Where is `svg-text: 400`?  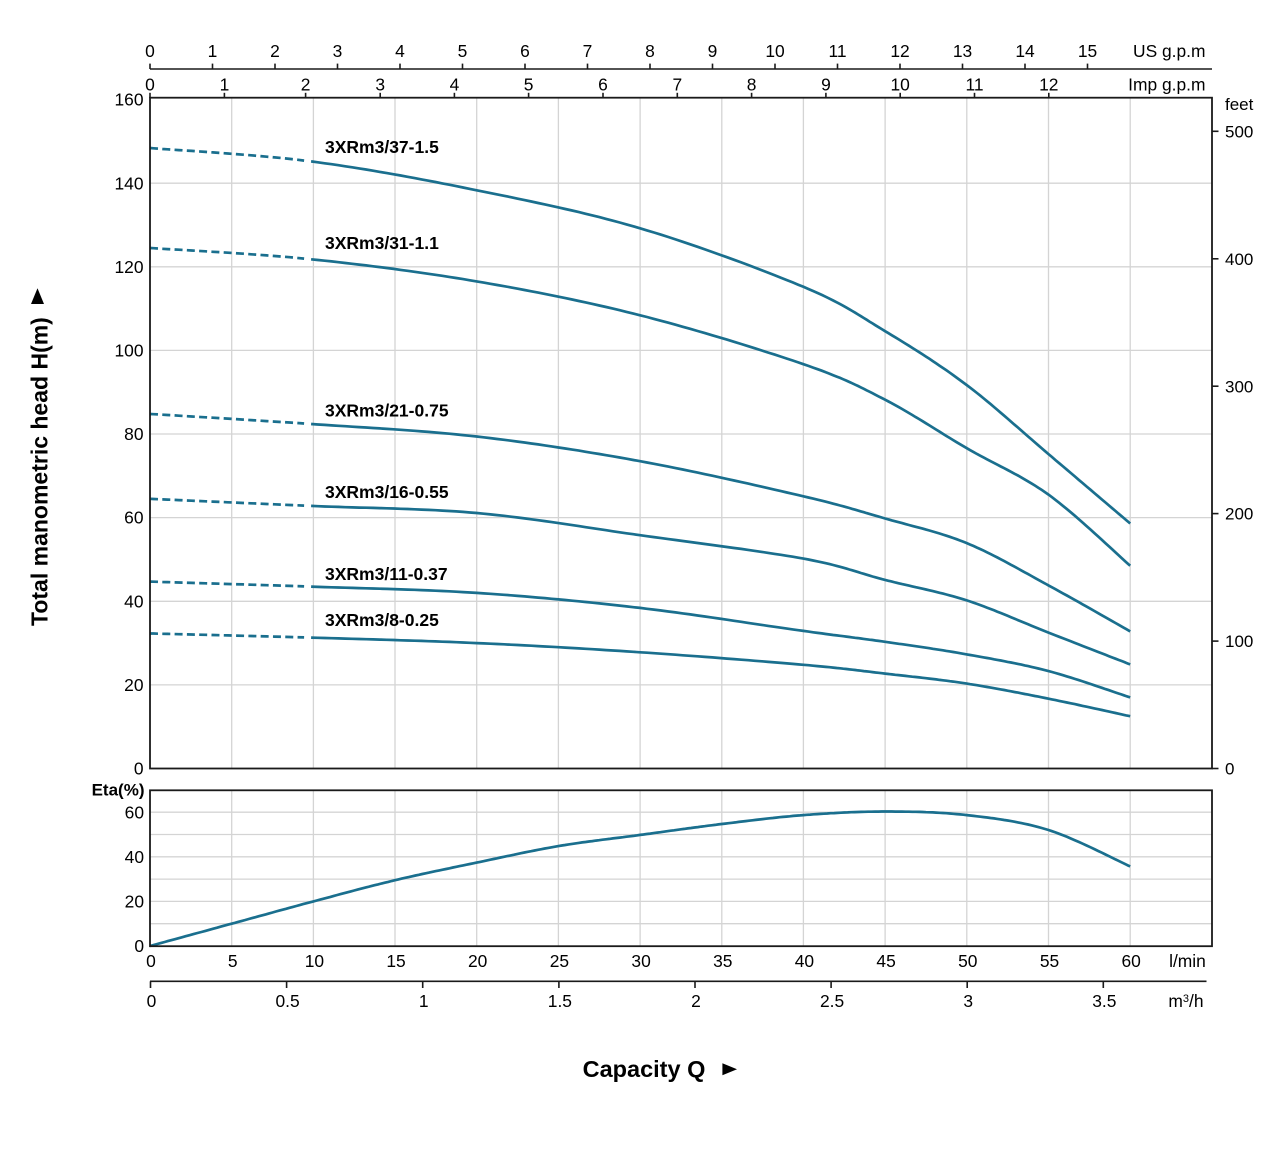 svg-text: 400 is located at coordinates (1239, 259).